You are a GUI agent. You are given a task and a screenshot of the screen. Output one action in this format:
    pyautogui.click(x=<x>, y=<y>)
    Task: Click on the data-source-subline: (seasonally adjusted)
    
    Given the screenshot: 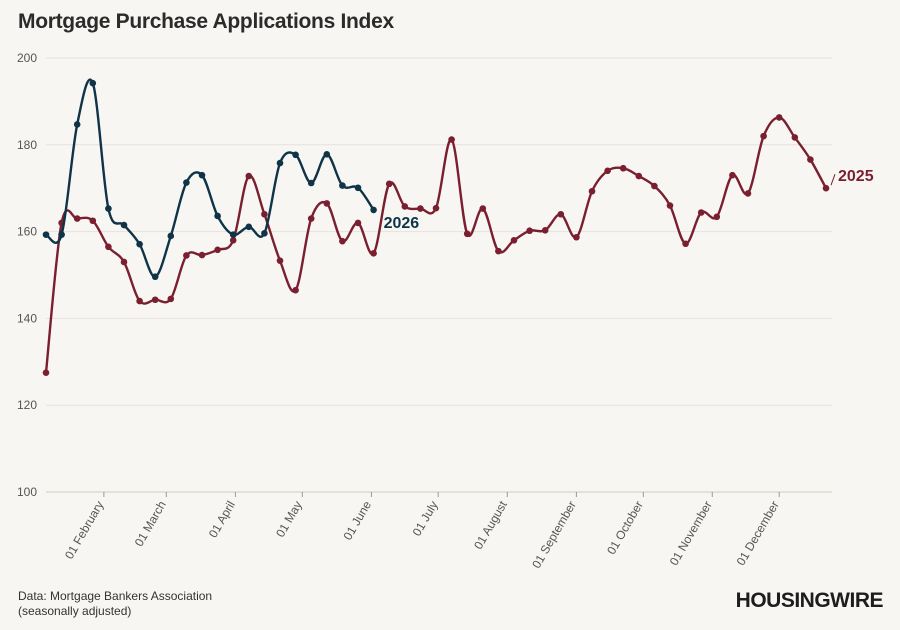 What is the action you would take?
    pyautogui.click(x=75, y=611)
    